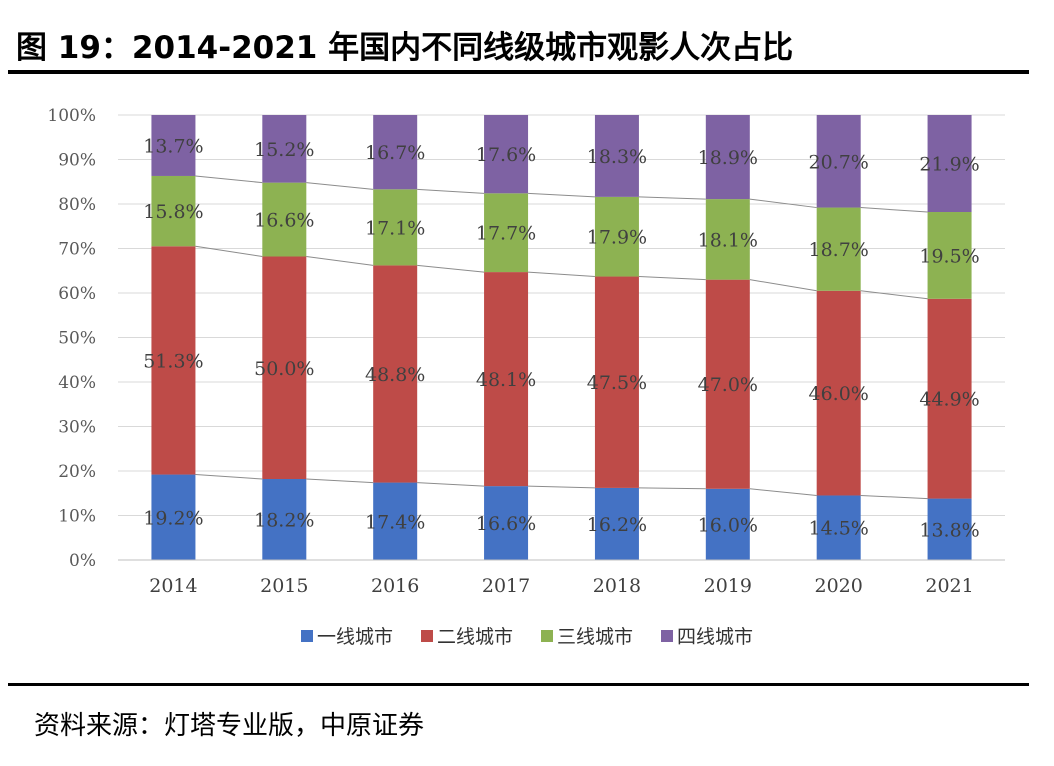 The height and width of the screenshot is (766, 1054). What do you see at coordinates (395, 153) in the screenshot?
I see `data-label: 16.7%` at bounding box center [395, 153].